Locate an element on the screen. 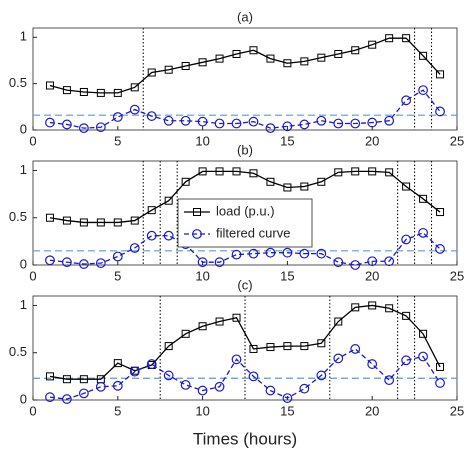 The image size is (474, 474). legend-marker is located at coordinates (197, 212).